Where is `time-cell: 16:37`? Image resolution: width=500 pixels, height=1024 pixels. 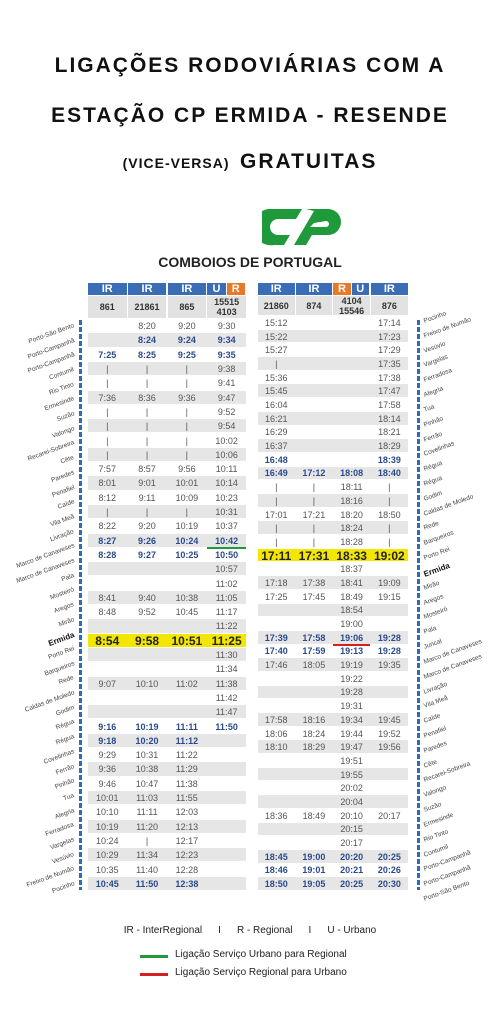
time-cell: 16:37 is located at coordinates (276, 446).